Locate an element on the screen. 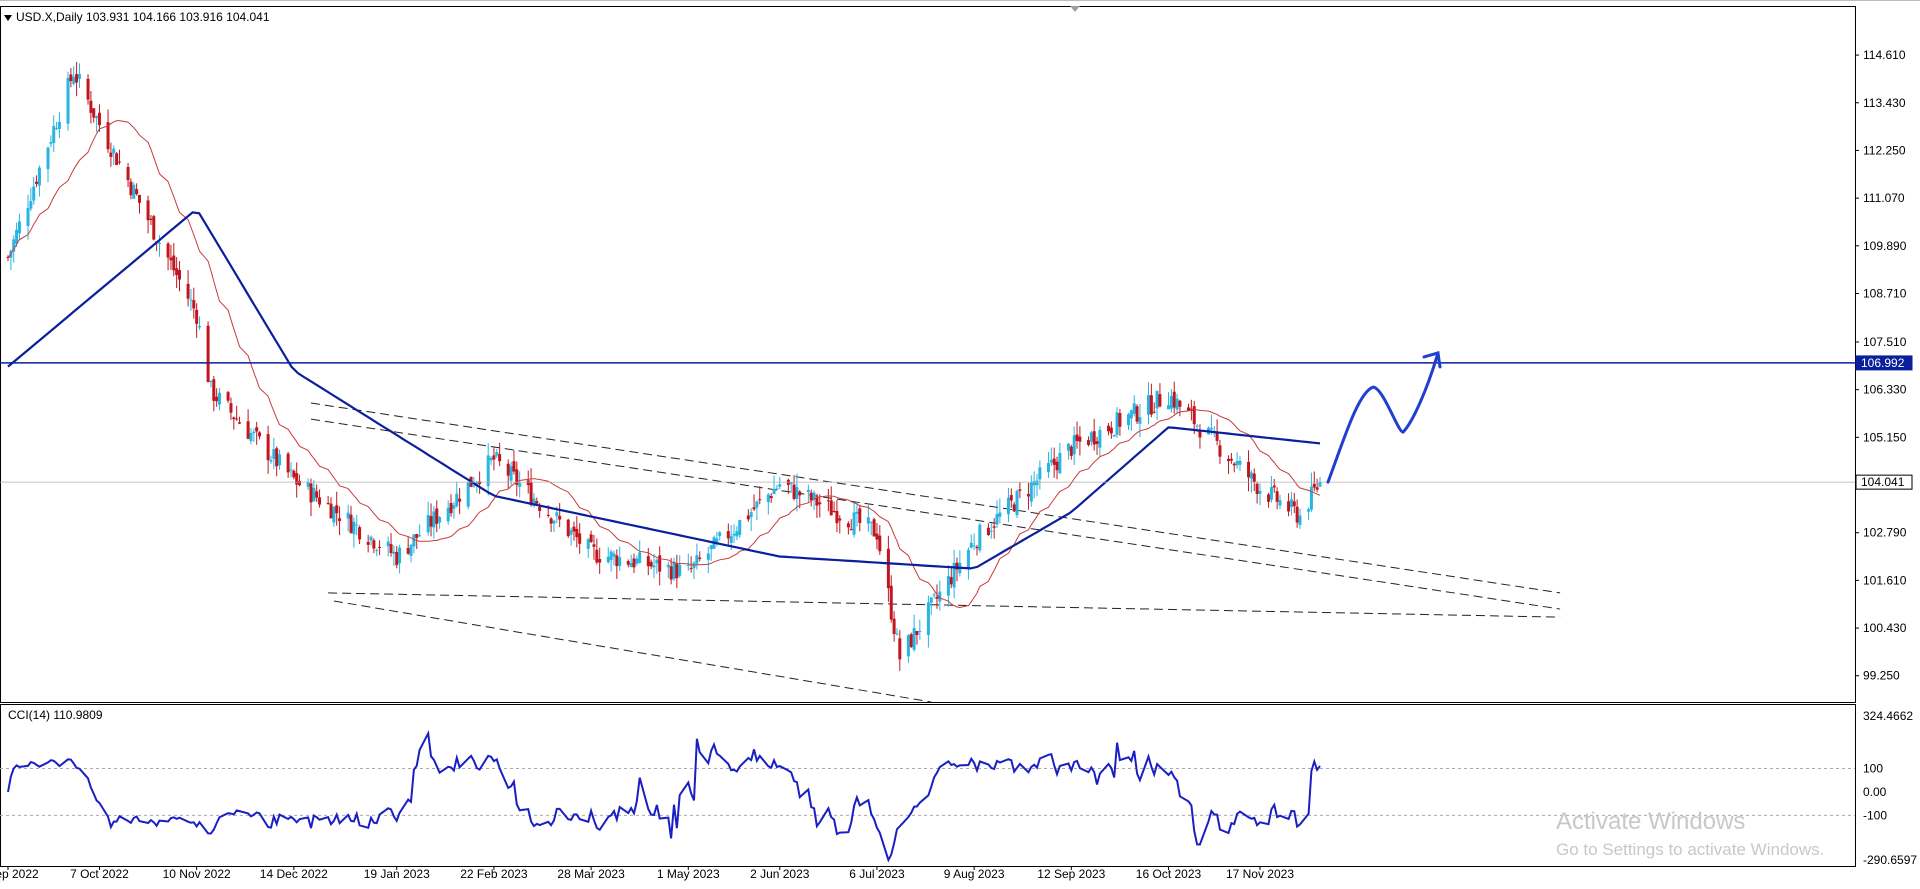 The height and width of the screenshot is (889, 1920). y-tick-label: 101.610 is located at coordinates (1885, 580).